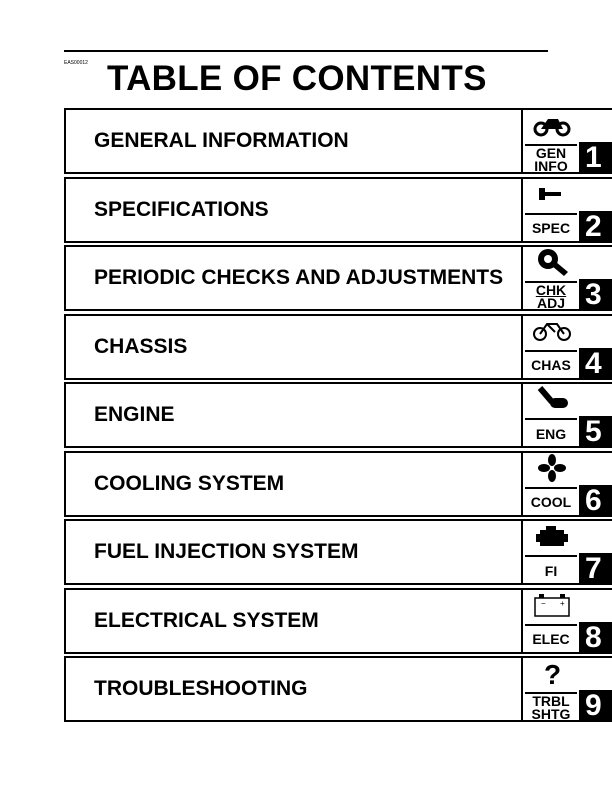 The height and width of the screenshot is (792, 612). I want to click on section-number: 9, so click(595, 705).